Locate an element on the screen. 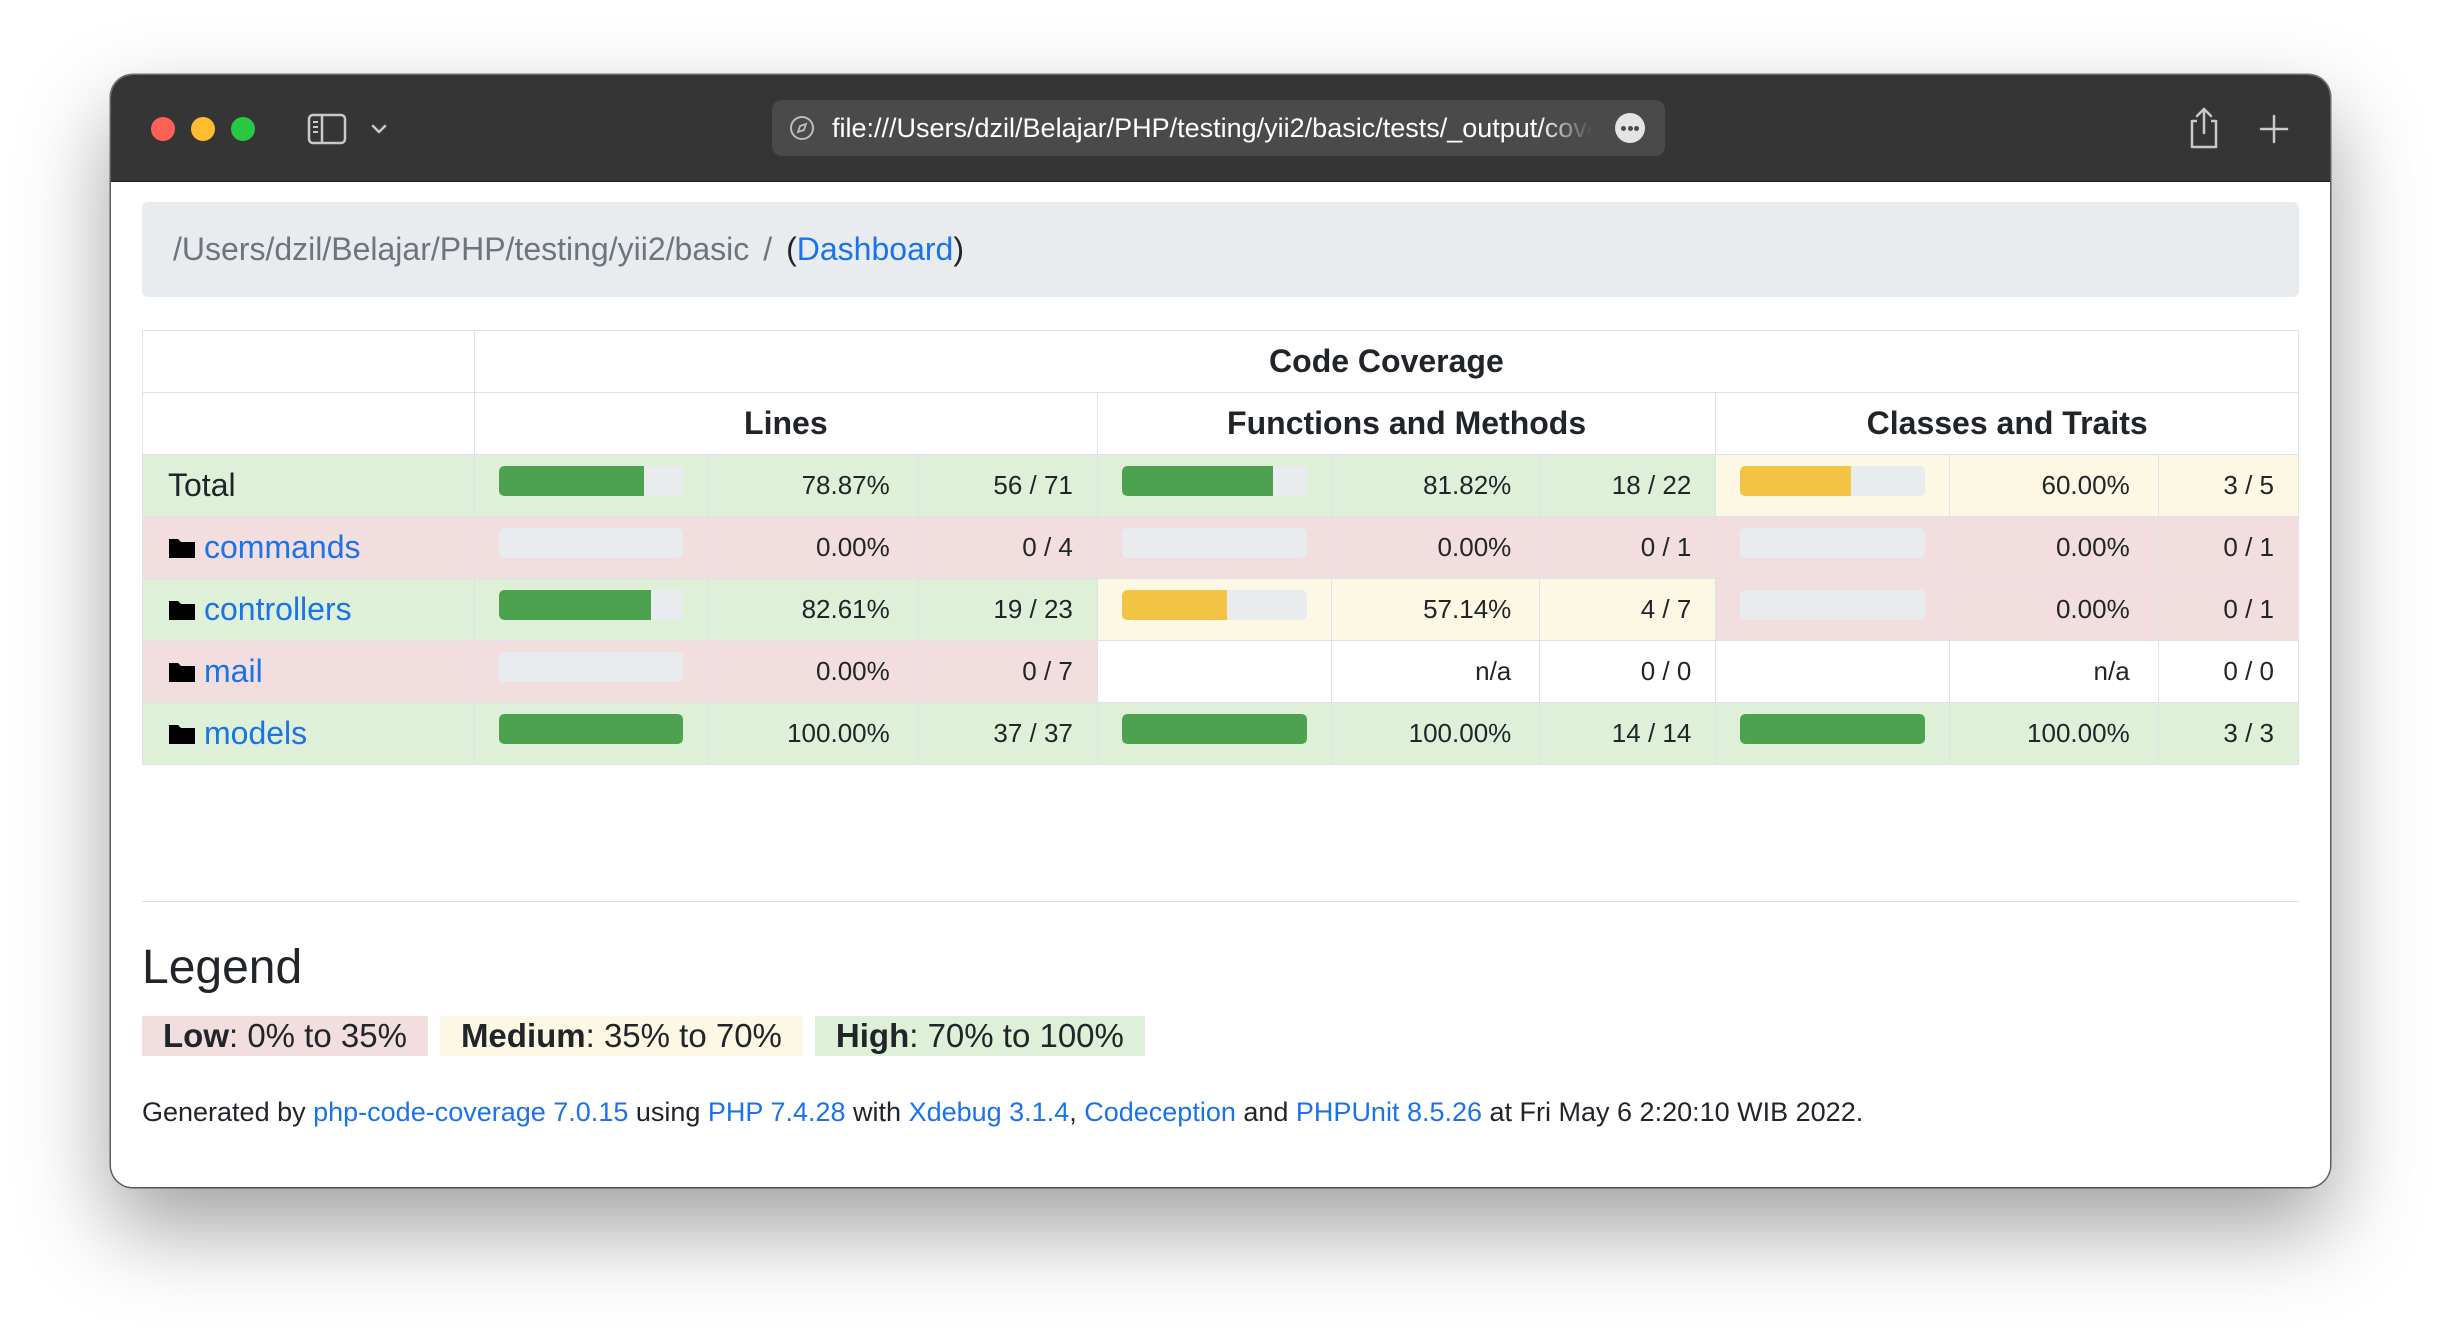  footer-text: at Fri May 6 2:20:10 WIB 2022. is located at coordinates (1673, 1112).